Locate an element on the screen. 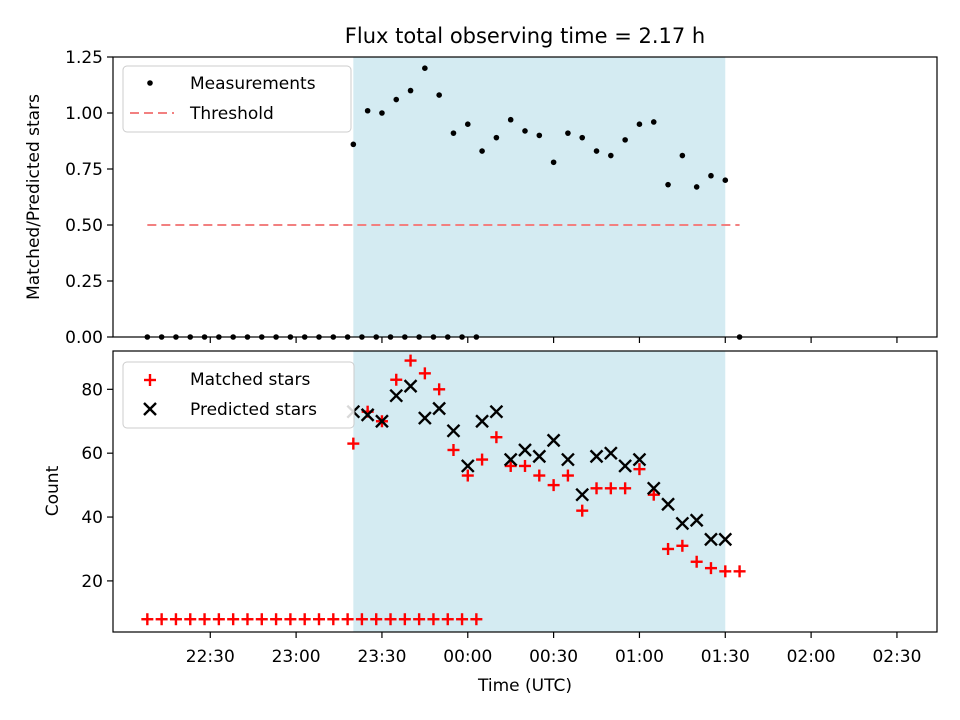 The height and width of the screenshot is (720, 960). top-x-ticks is located at coordinates (553, 340).